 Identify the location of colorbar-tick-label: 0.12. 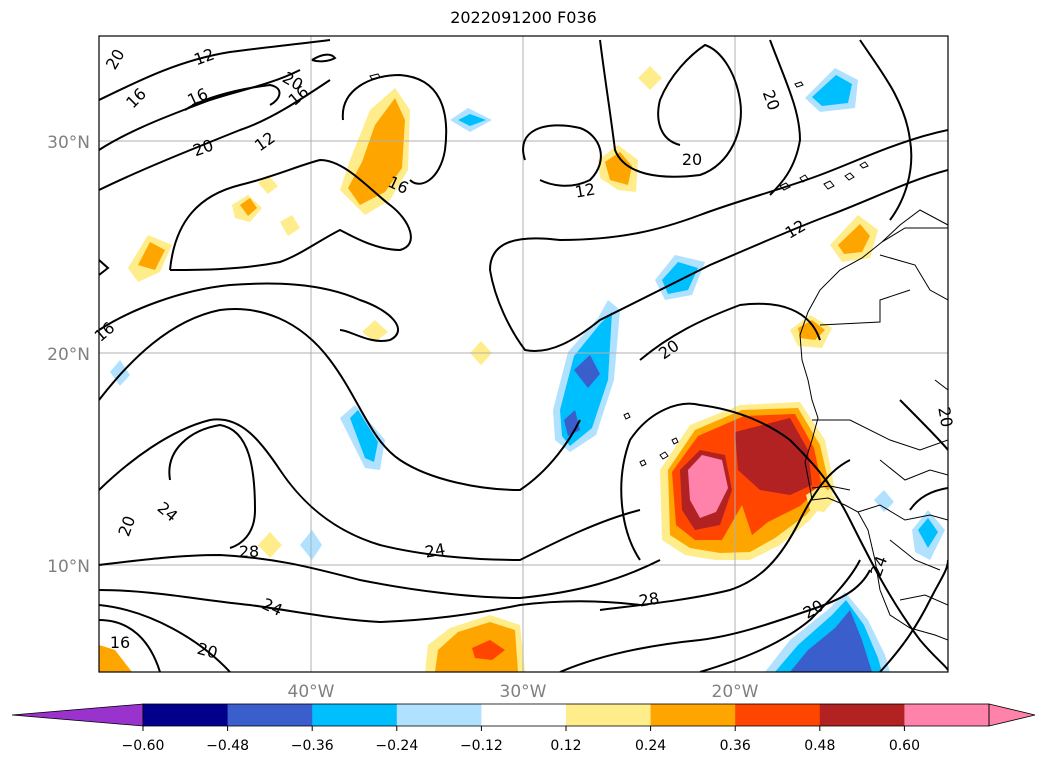
(565, 746).